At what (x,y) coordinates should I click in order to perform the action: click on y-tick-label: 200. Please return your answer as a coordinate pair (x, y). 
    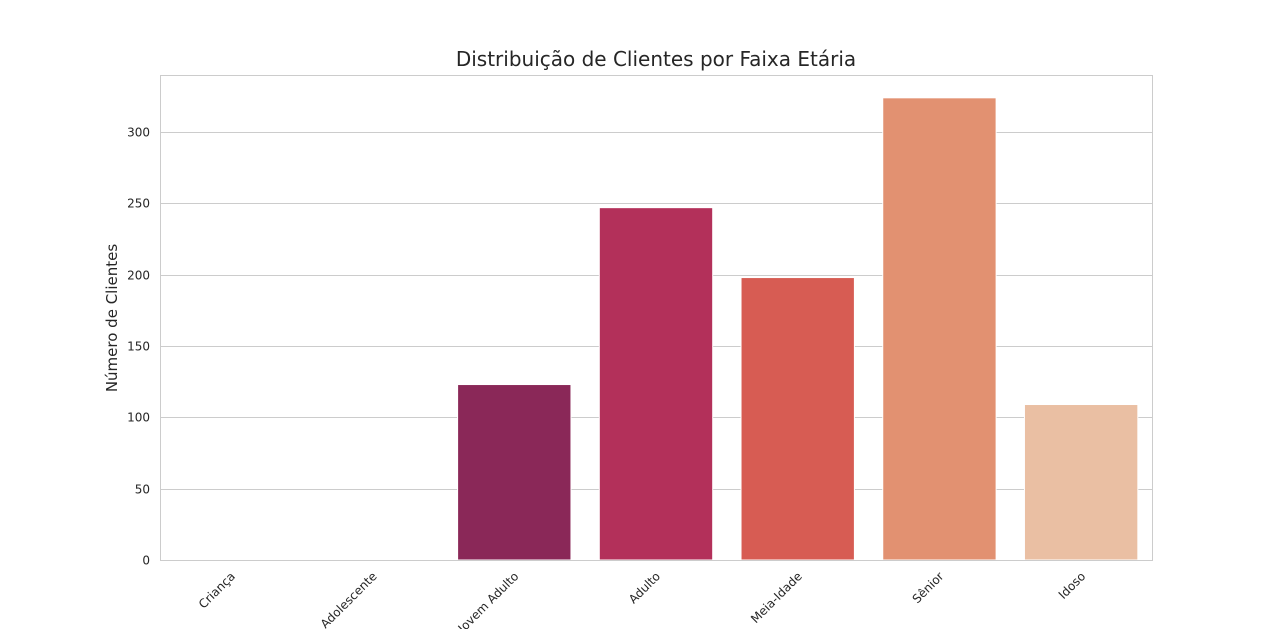
    Looking at the image, I should click on (138, 276).